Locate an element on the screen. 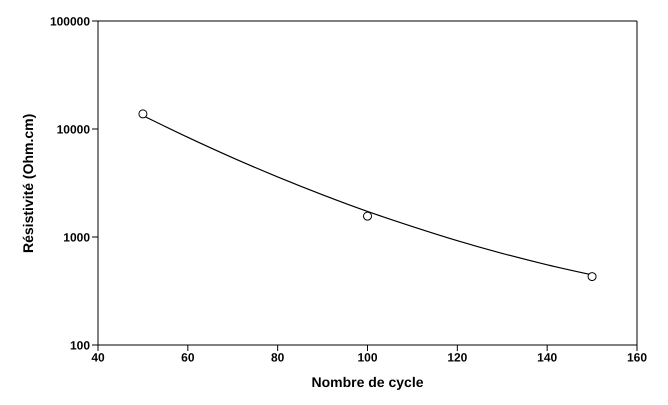  y-axis-title: Résistivité (Ohm.cm) is located at coordinates (28, 183).